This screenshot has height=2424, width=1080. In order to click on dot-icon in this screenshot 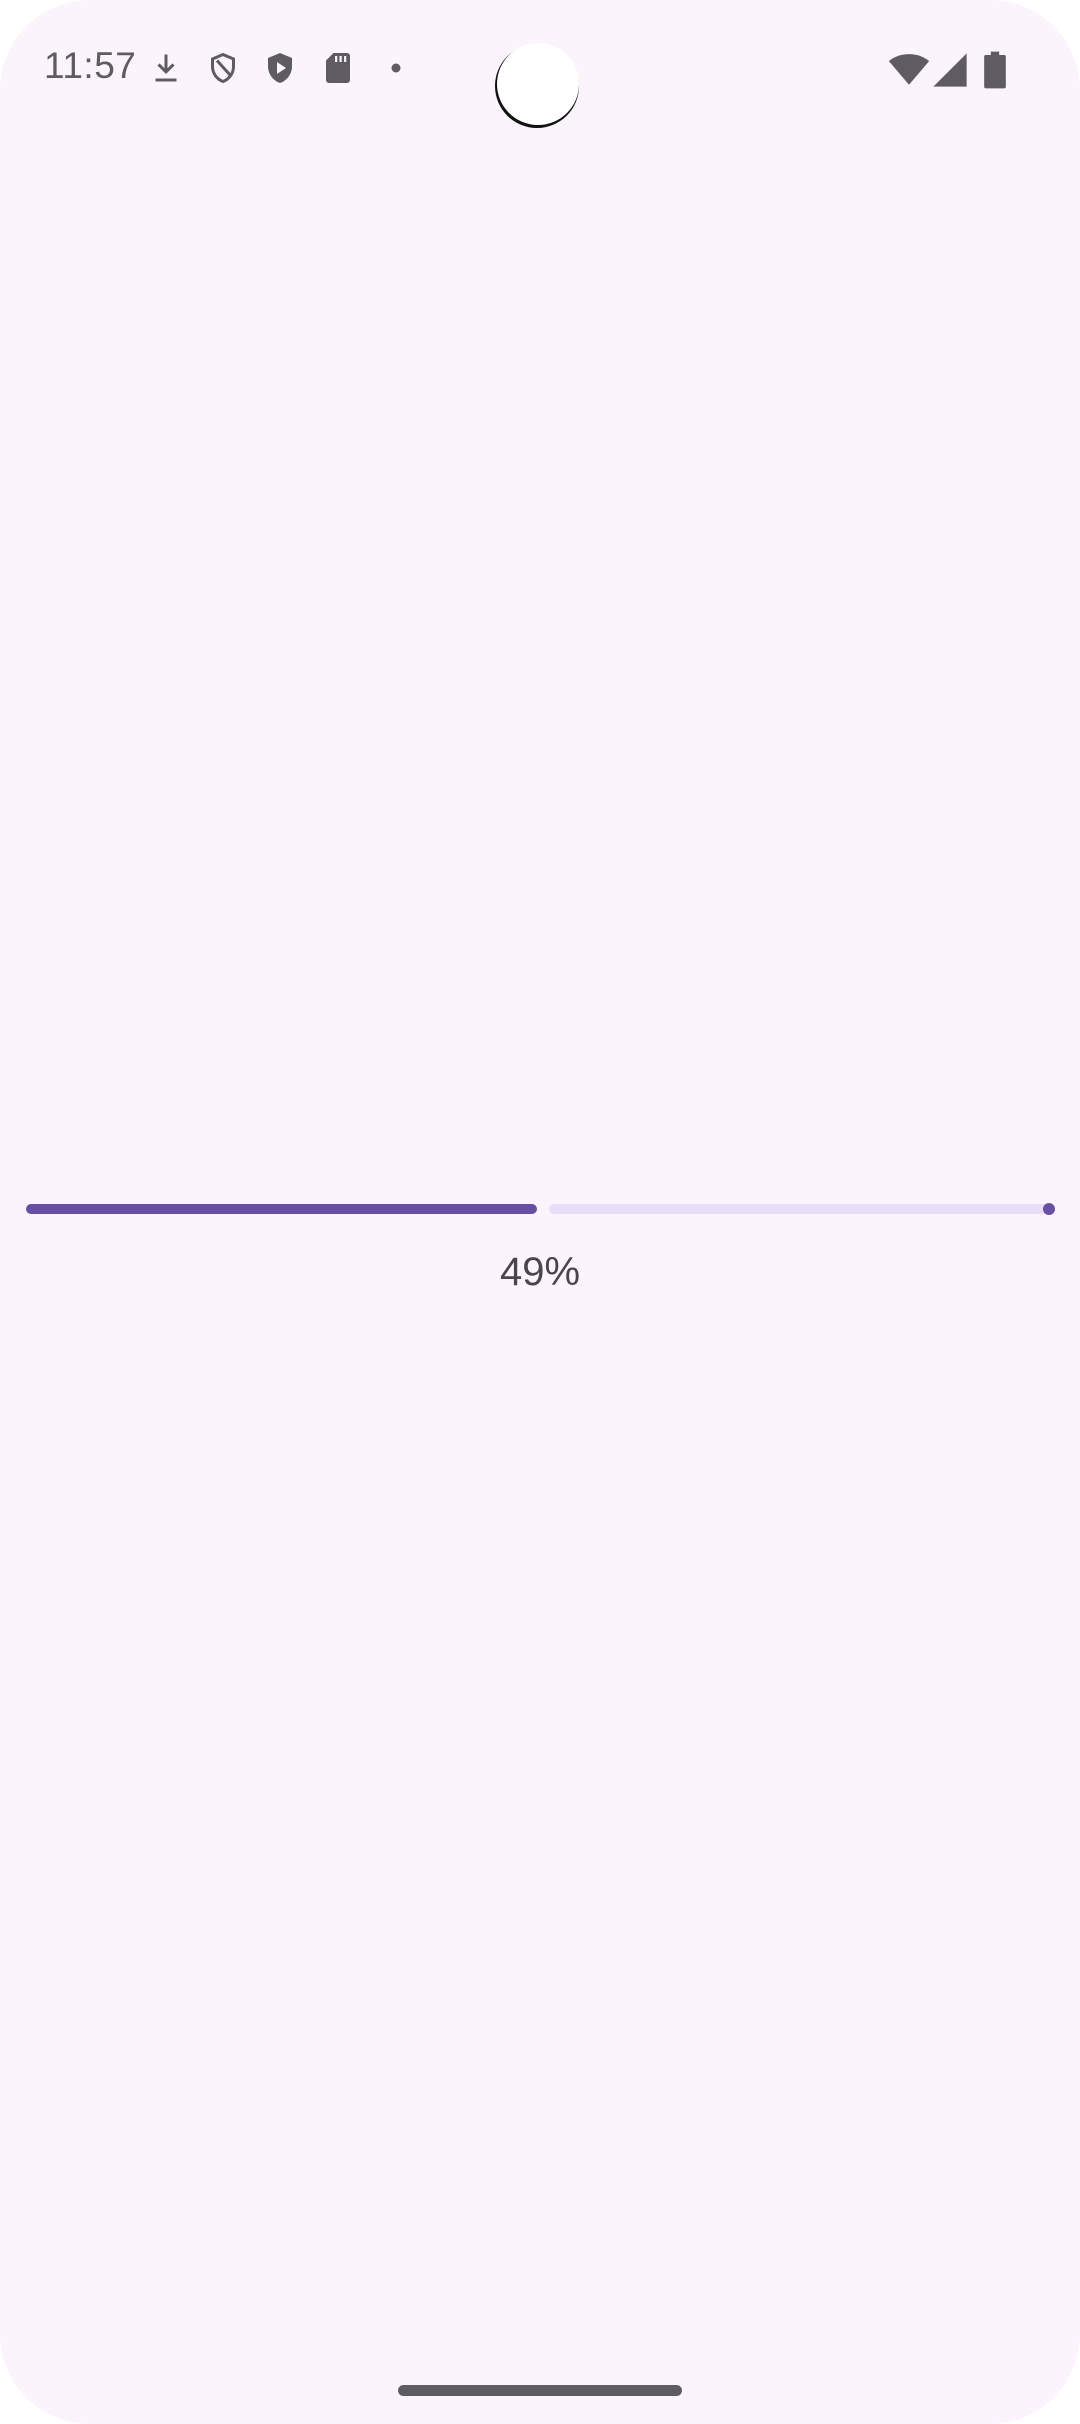, I will do `click(396, 68)`.